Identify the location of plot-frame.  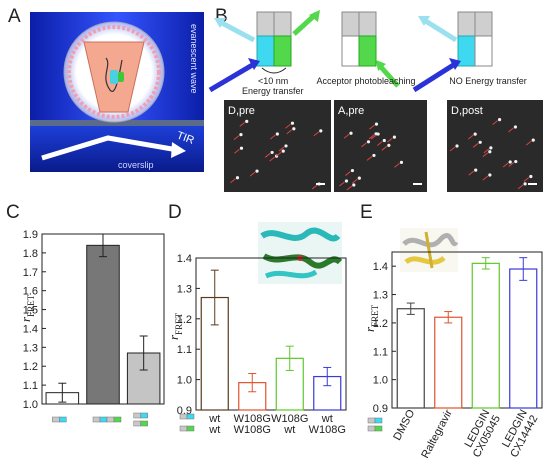
(271, 334).